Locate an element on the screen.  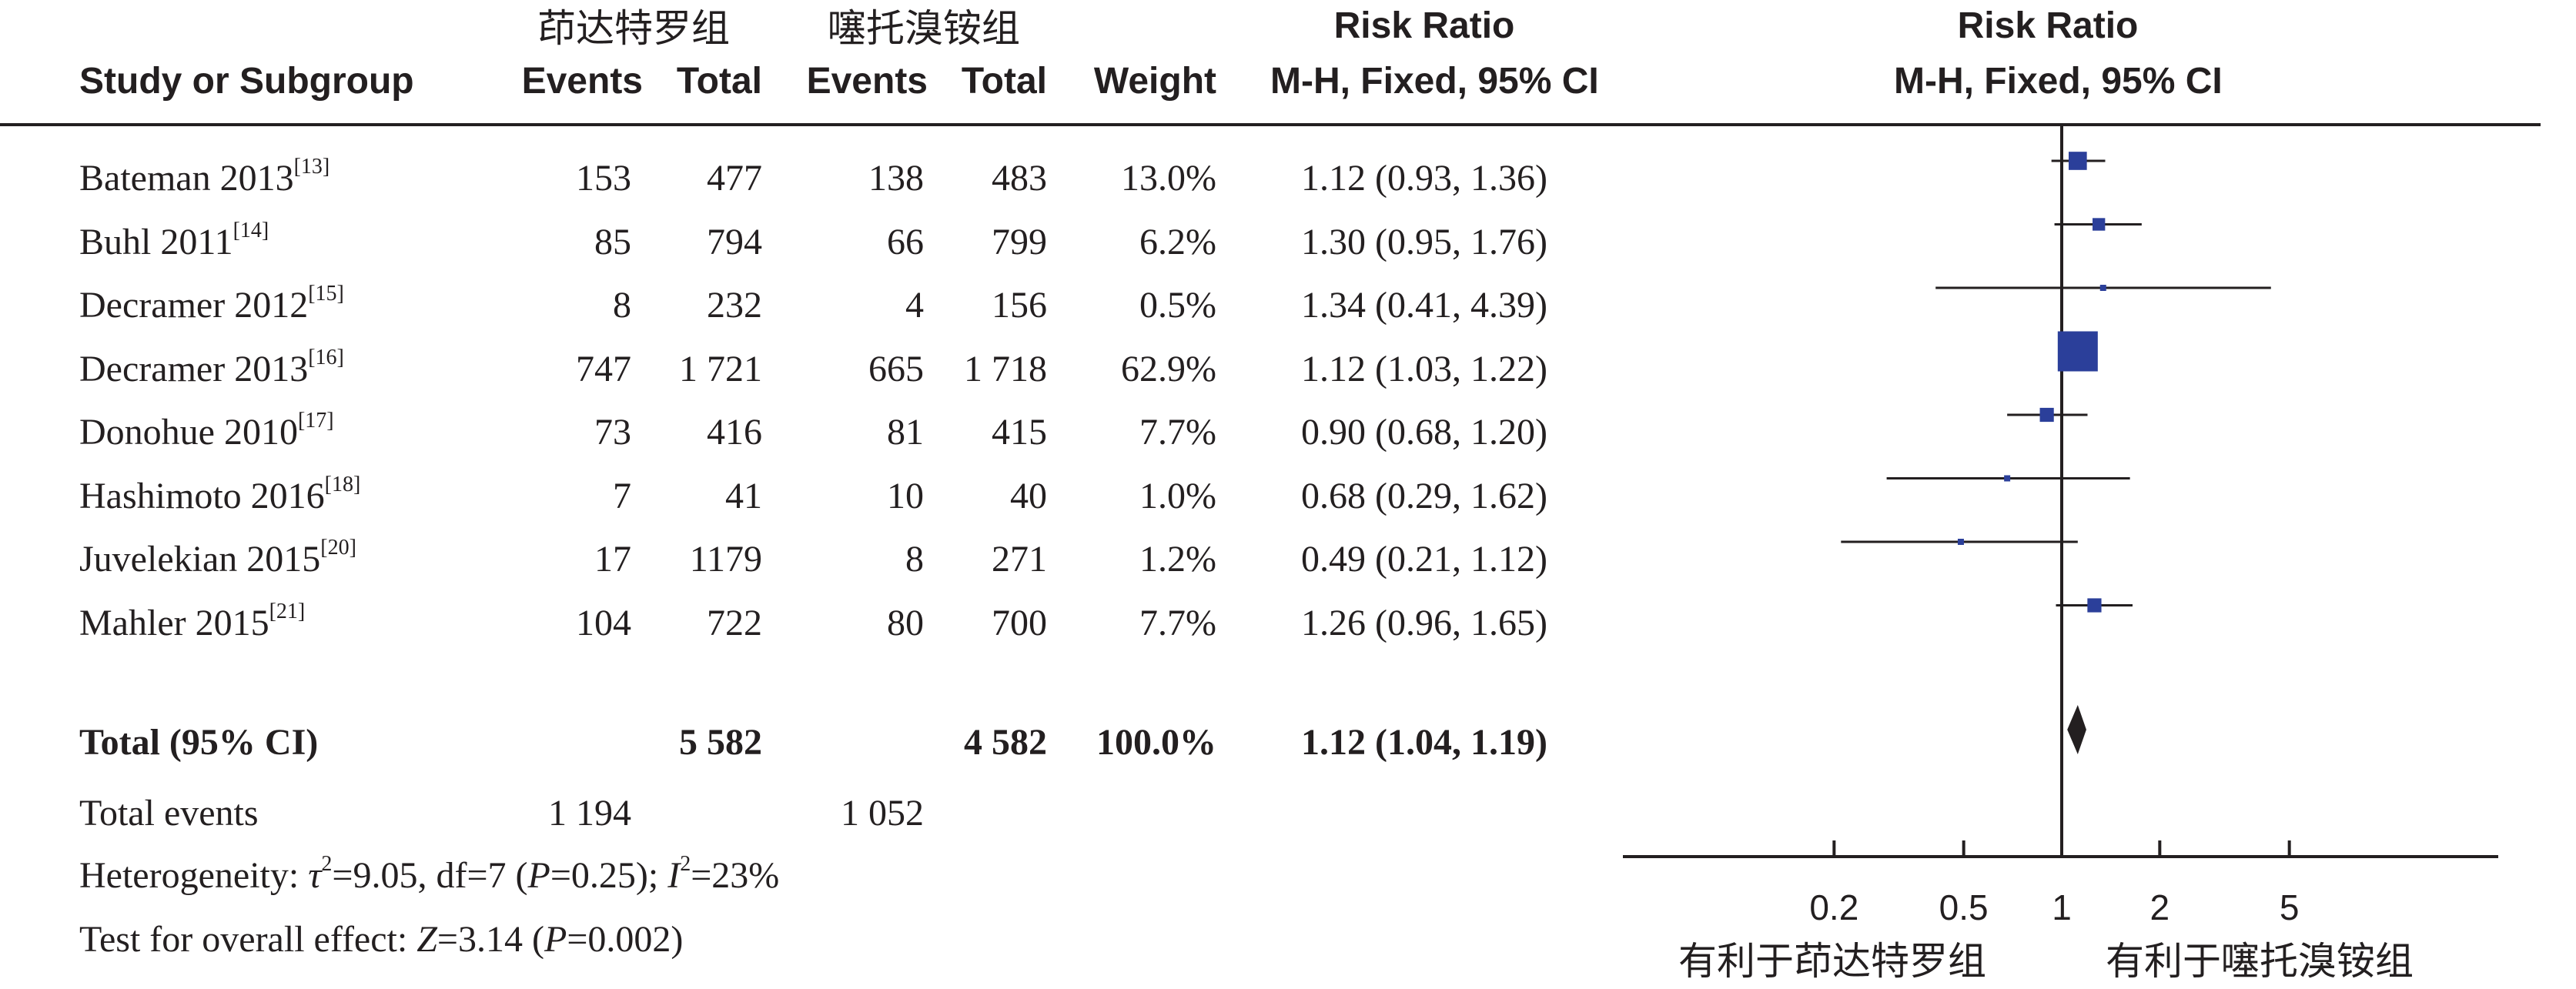
study-column-header: Study or Subgroup is located at coordinates (246, 81).